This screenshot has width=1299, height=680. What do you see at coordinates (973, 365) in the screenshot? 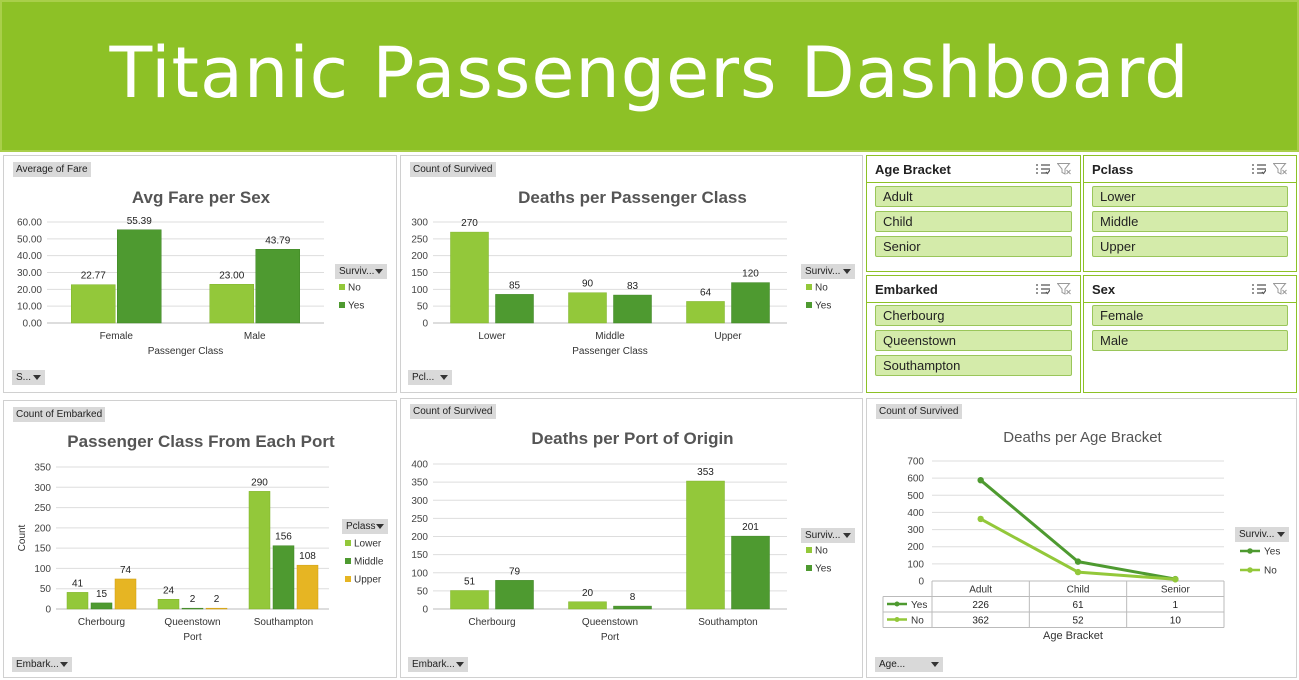
I see `slicer-item-southampton: Southampton` at bounding box center [973, 365].